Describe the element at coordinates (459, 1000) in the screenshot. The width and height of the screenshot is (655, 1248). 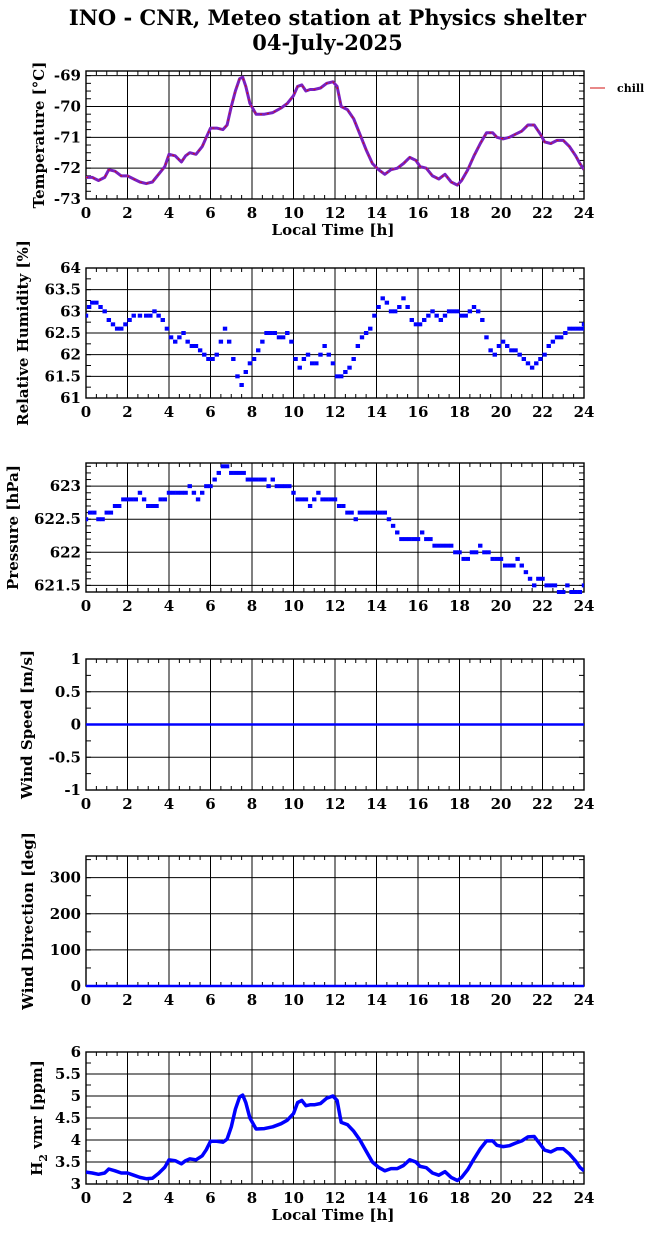
I see `x-tick-label: 18` at that location.